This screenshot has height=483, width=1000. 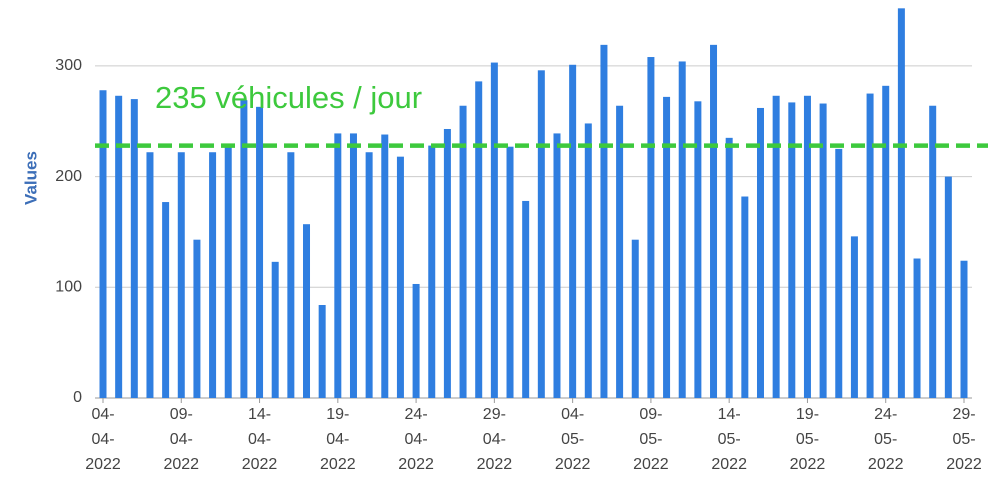 I want to click on x-tick-label-line: 14-, so click(x=729, y=414).